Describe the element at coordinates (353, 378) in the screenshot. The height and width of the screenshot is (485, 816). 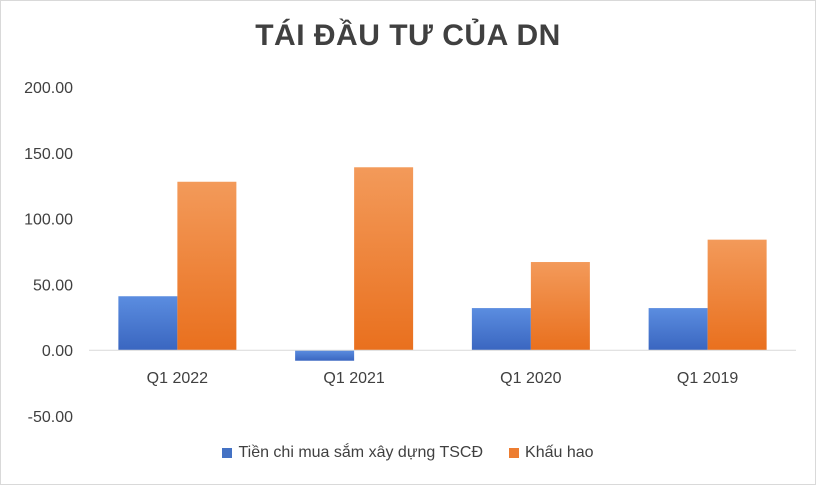
I see `x-tick-label: Q1 2021` at that location.